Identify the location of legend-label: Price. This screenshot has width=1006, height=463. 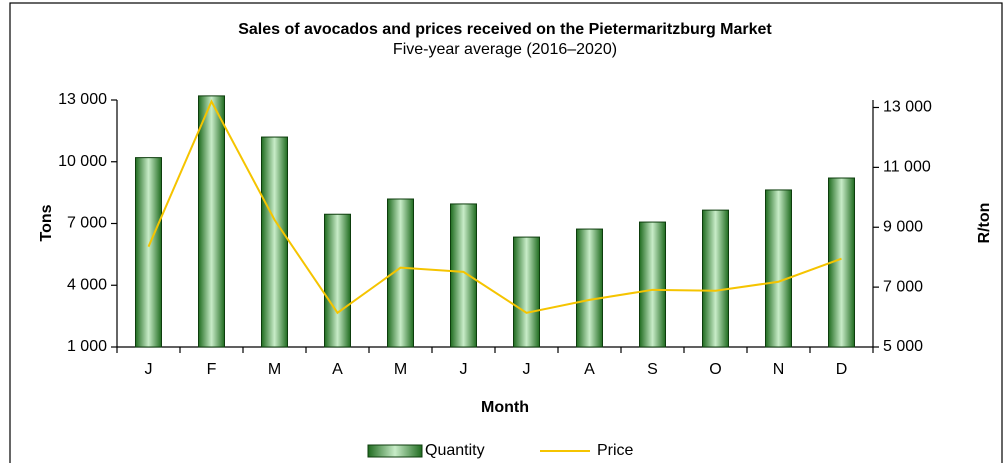
(615, 450).